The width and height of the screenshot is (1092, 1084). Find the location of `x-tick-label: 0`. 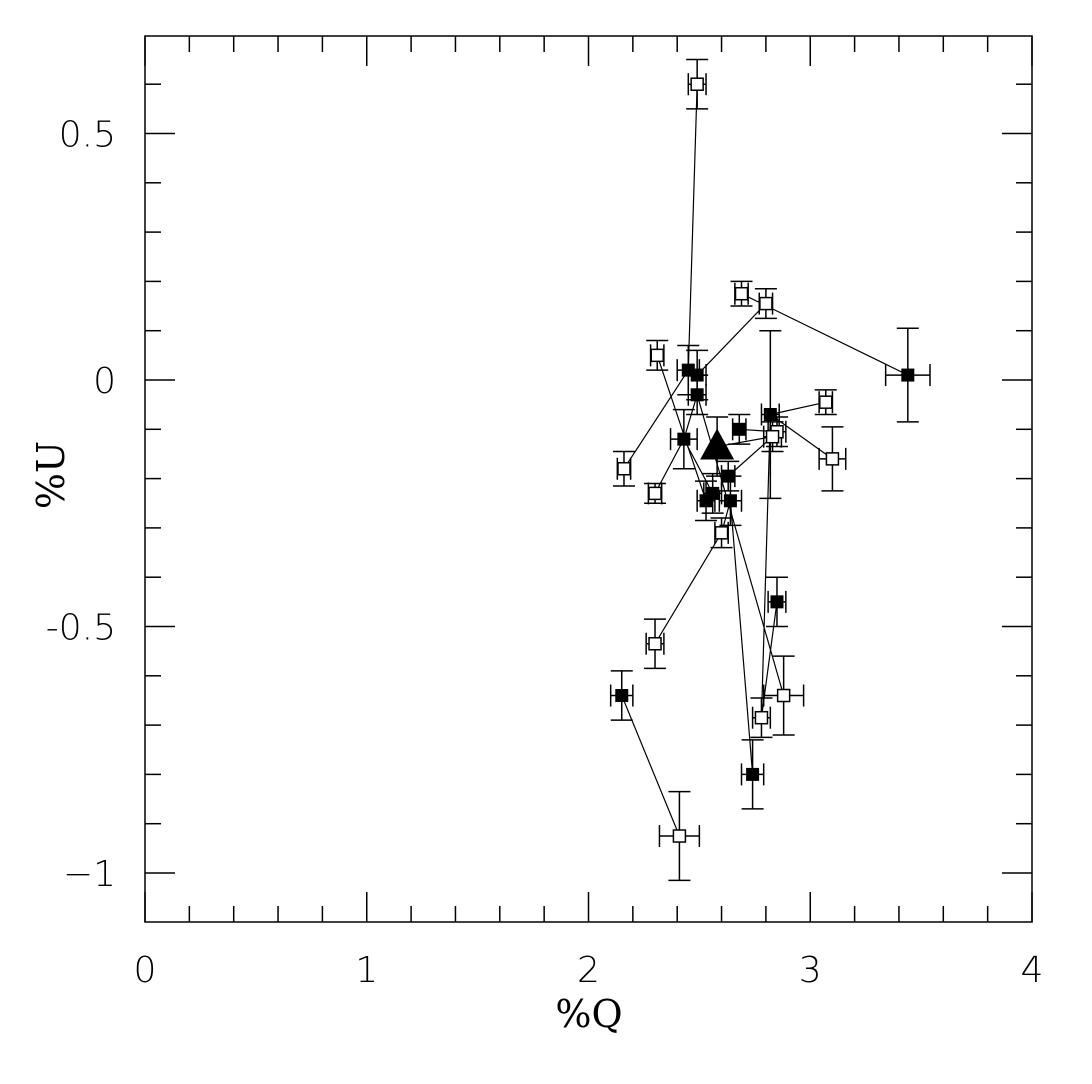

x-tick-label: 0 is located at coordinates (145, 970).